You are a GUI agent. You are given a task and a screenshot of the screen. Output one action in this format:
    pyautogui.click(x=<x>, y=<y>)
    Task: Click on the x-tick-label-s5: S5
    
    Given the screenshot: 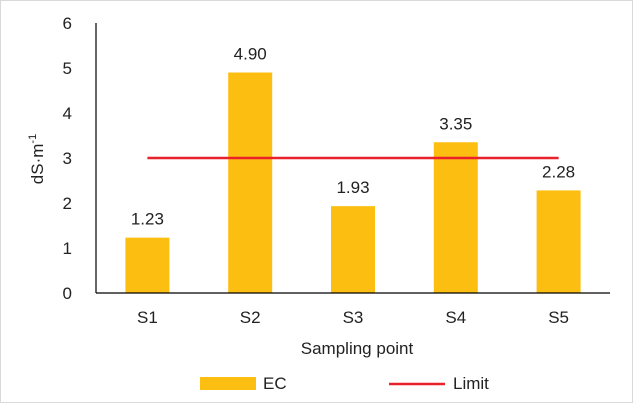 What is the action you would take?
    pyautogui.click(x=558, y=317)
    